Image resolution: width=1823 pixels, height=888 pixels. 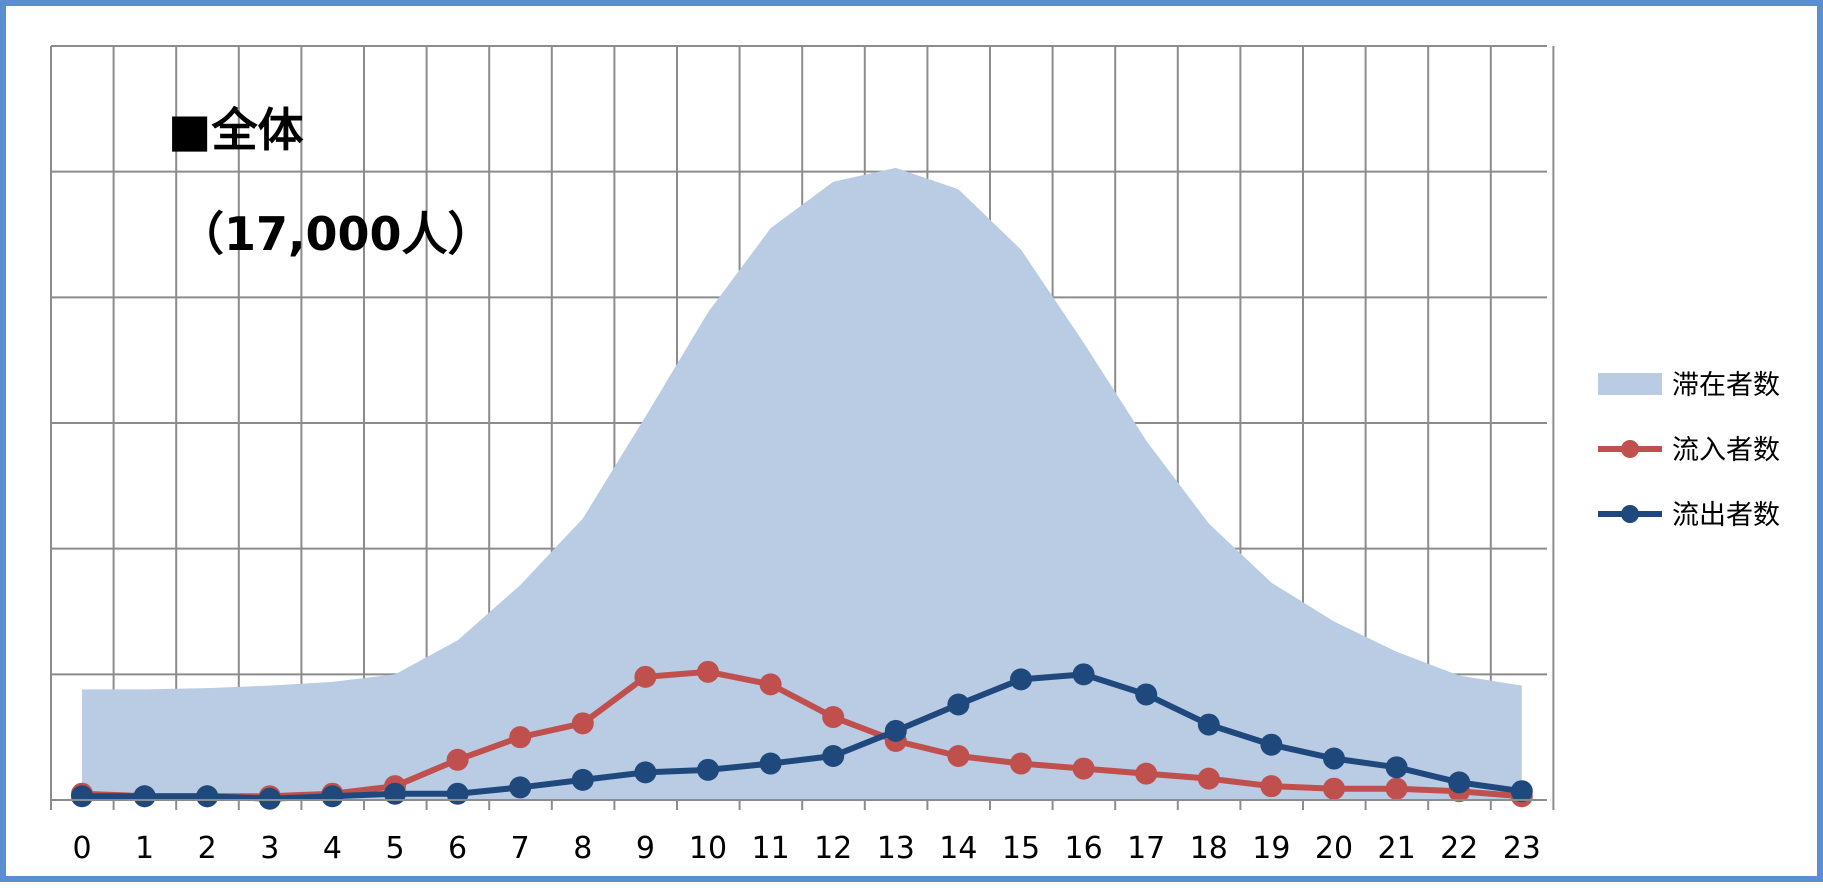 What do you see at coordinates (520, 848) in the screenshot?
I see `x-tick-label: 7` at bounding box center [520, 848].